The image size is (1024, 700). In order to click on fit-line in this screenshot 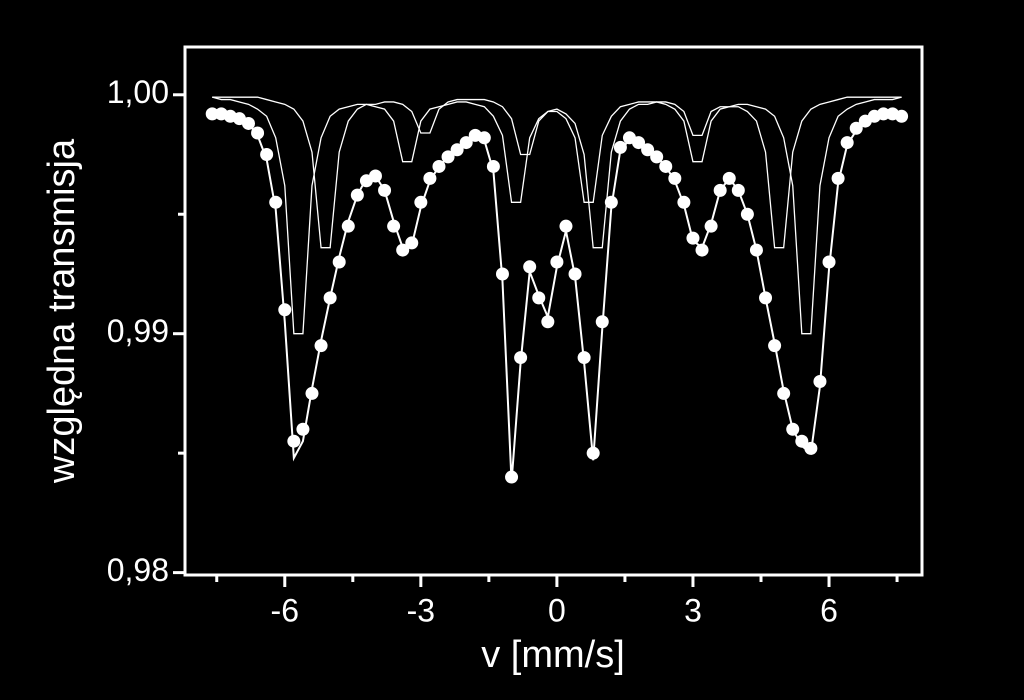, I will do `click(557, 172)`.